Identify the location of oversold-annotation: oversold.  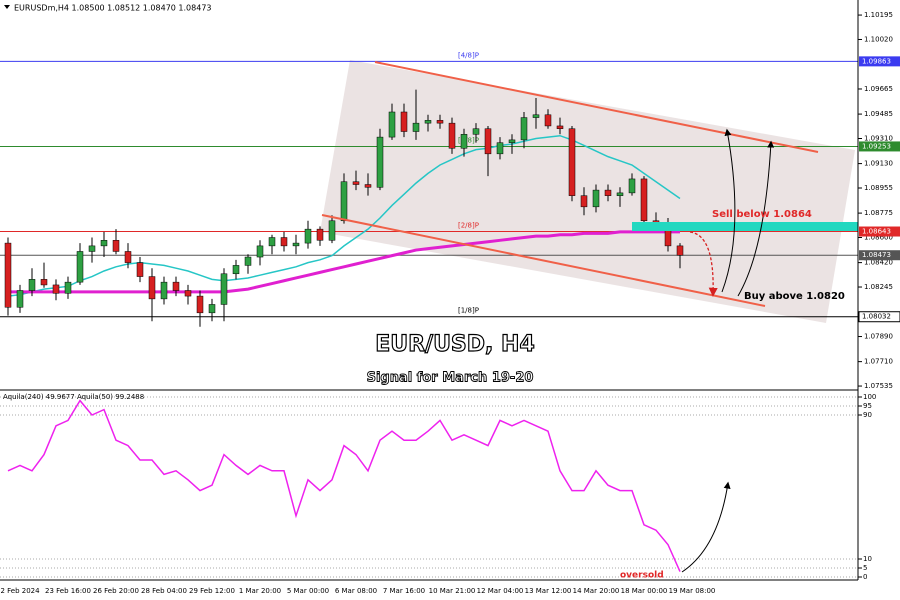
(642, 576).